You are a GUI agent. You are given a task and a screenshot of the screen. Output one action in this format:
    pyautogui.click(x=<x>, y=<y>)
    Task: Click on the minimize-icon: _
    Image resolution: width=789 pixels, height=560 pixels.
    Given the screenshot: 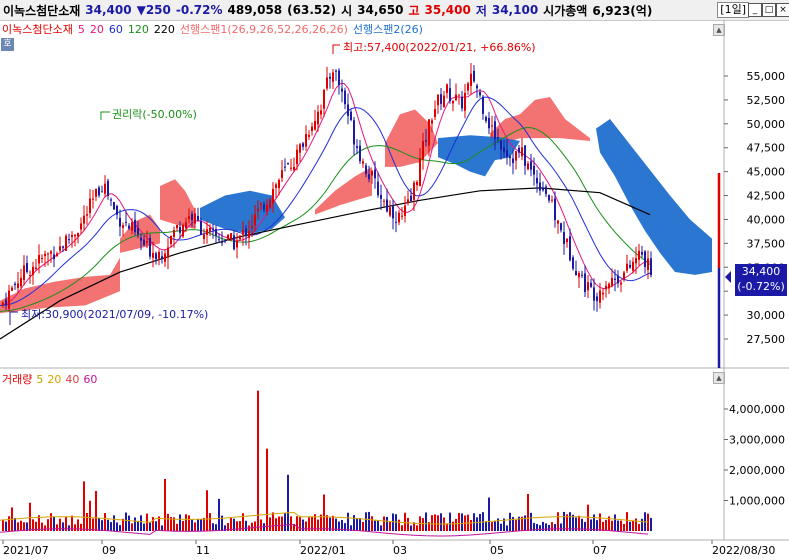 What is the action you would take?
    pyautogui.click(x=755, y=10)
    